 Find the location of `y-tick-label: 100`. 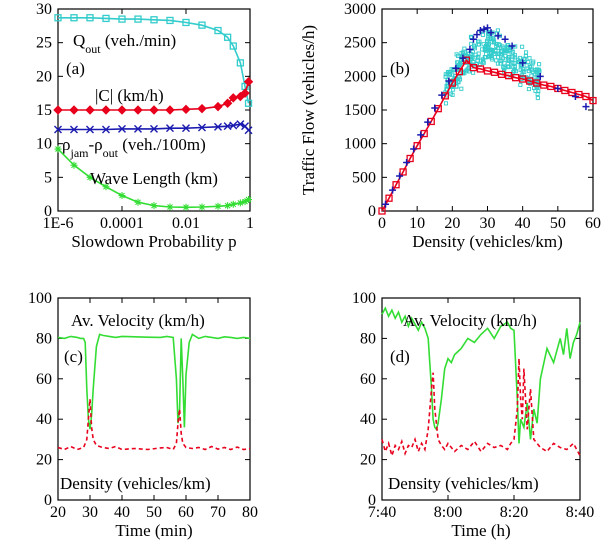

y-tick-label: 100 is located at coordinates (40, 298).